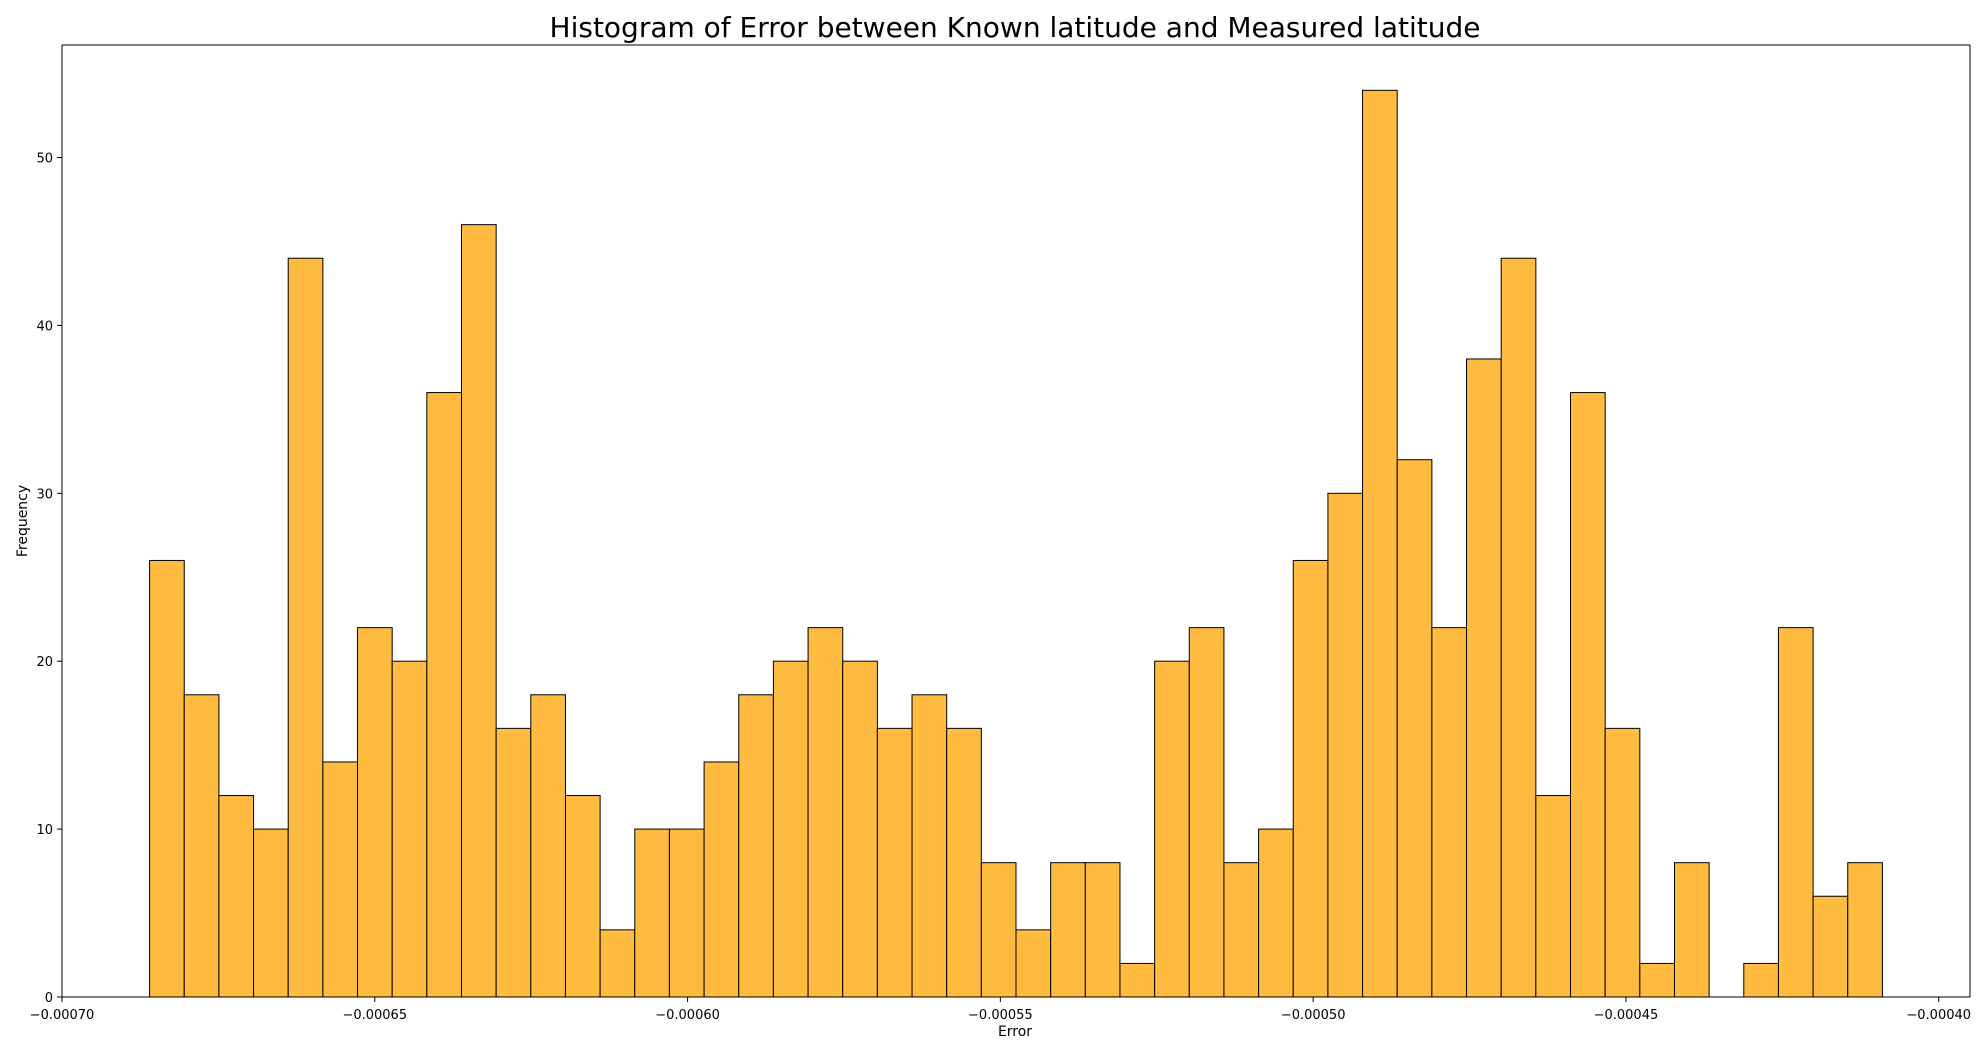 Image resolution: width=1987 pixels, height=1056 pixels. I want to click on y-tick-label: 40, so click(44, 326).